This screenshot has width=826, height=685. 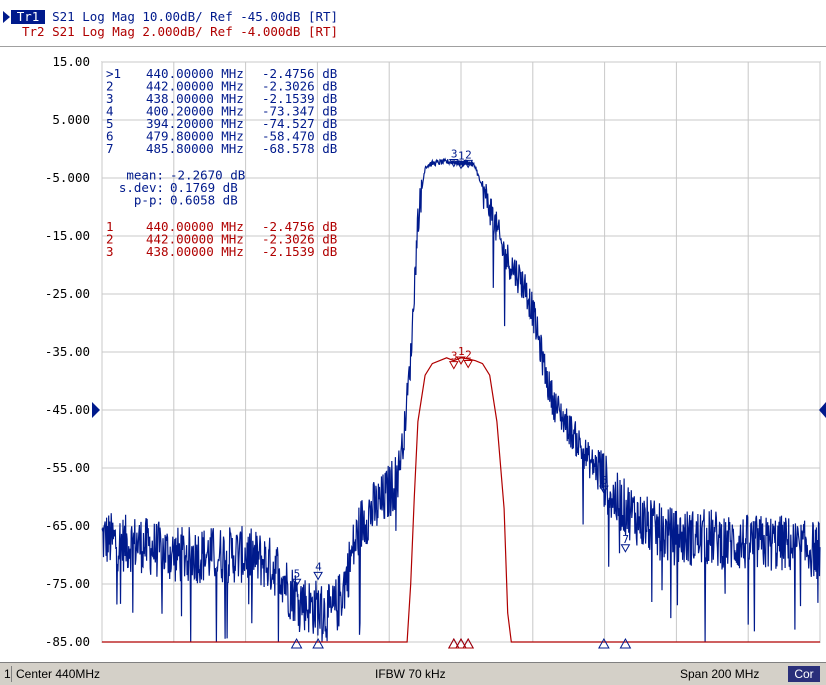 I want to click on marker-label: 4, so click(x=318, y=566).